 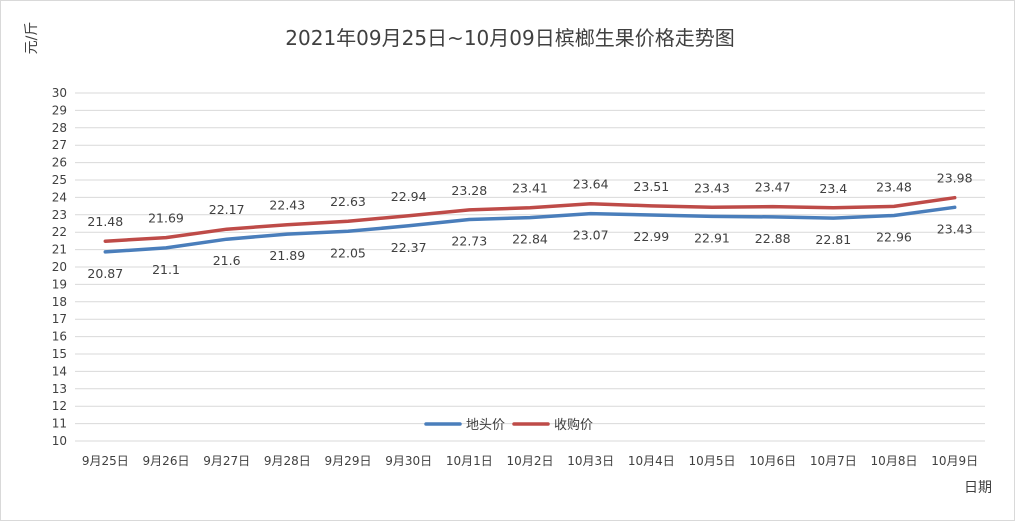 I want to click on x-tick-label: 9月27日, so click(x=226, y=461).